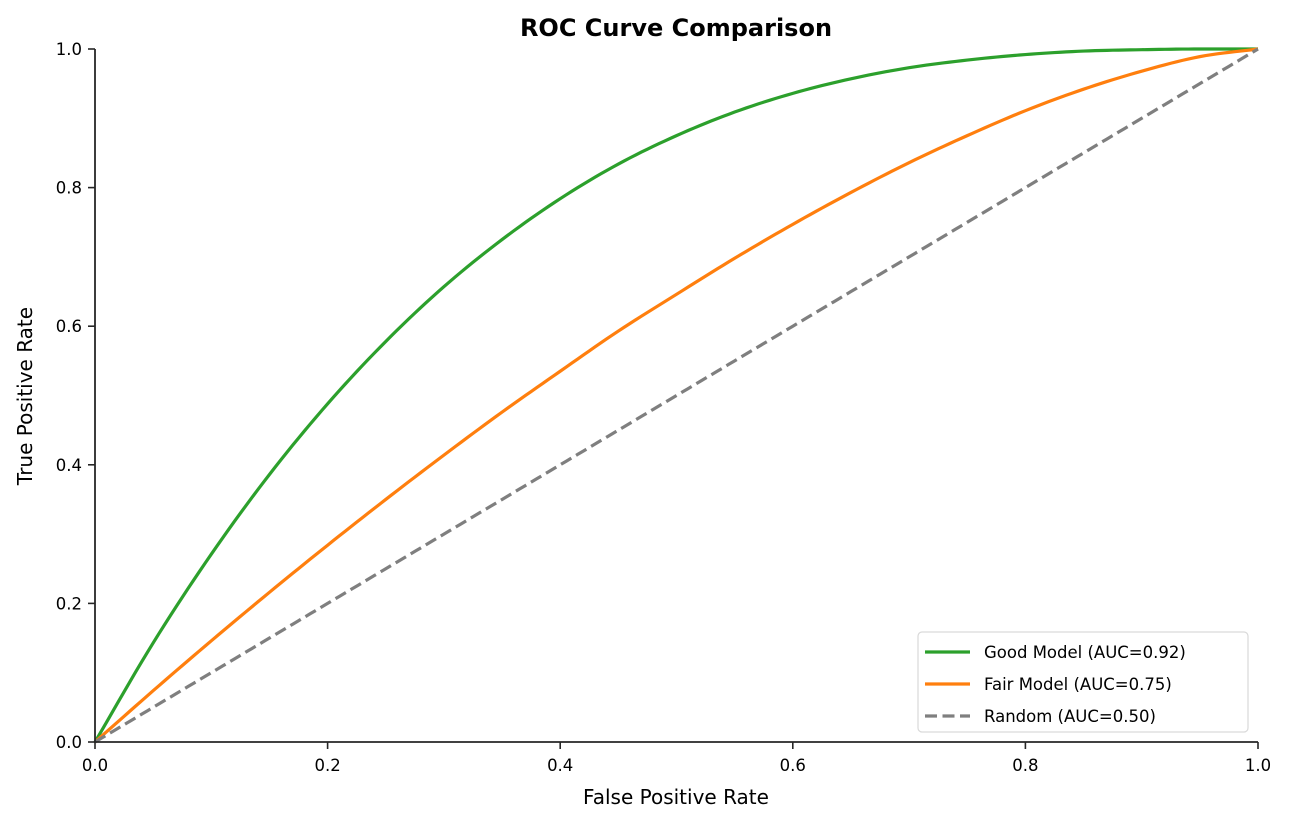 This screenshot has height=824, width=1289. Describe the element at coordinates (1085, 652) in the screenshot. I see `legend-label: Good Model (AUC=0.92)` at that location.